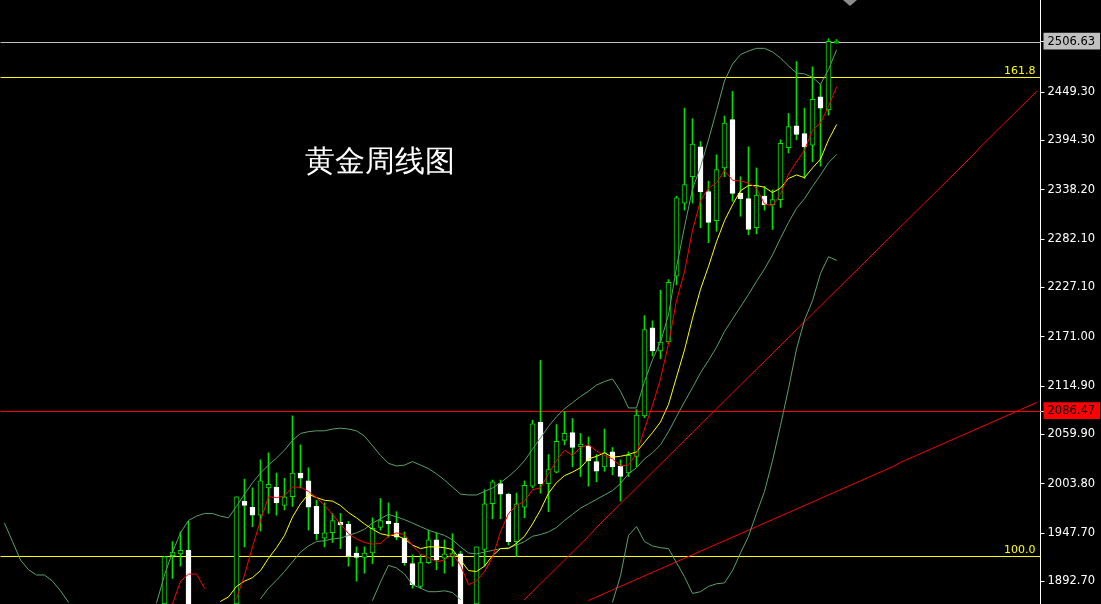  Describe the element at coordinates (1071, 410) in the screenshot. I see `y-tick-label: 2086.47` at that location.